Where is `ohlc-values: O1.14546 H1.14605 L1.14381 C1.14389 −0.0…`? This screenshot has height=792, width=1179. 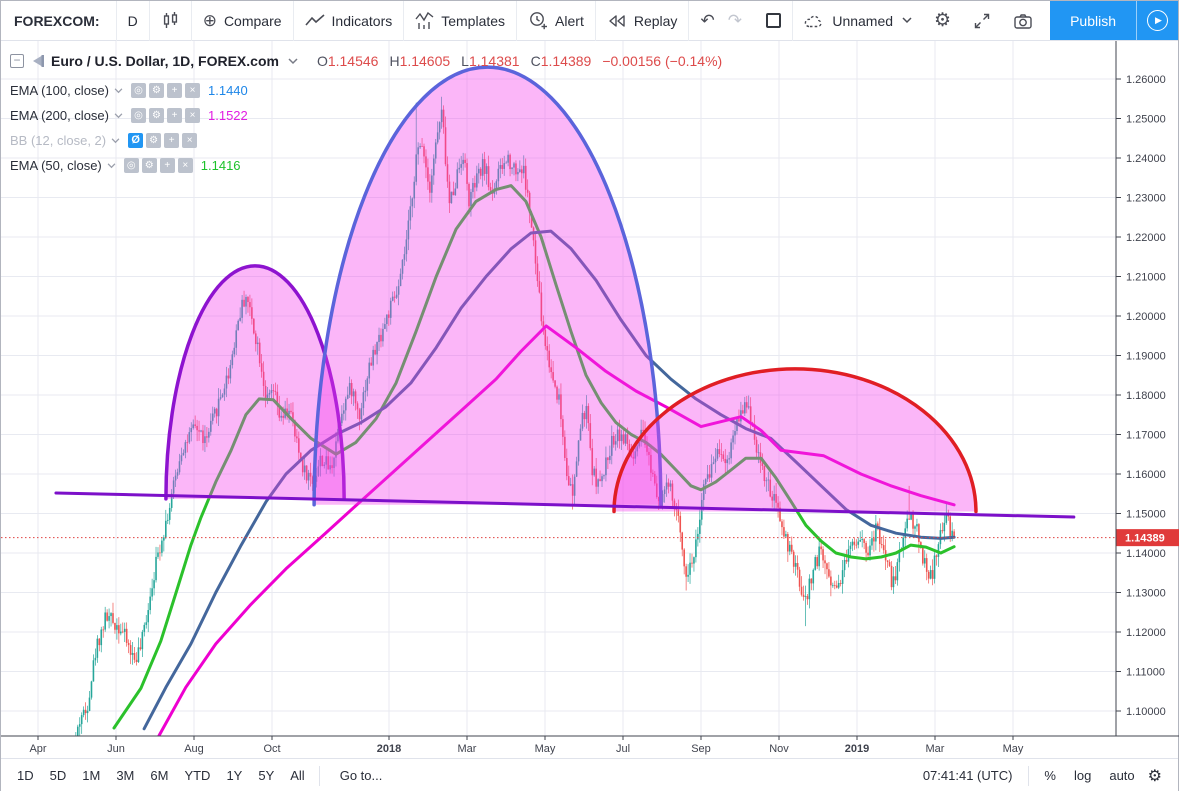
ohlc-values: O1.14546 H1.14605 L1.14381 C1.14389 −0.0… is located at coordinates (519, 61).